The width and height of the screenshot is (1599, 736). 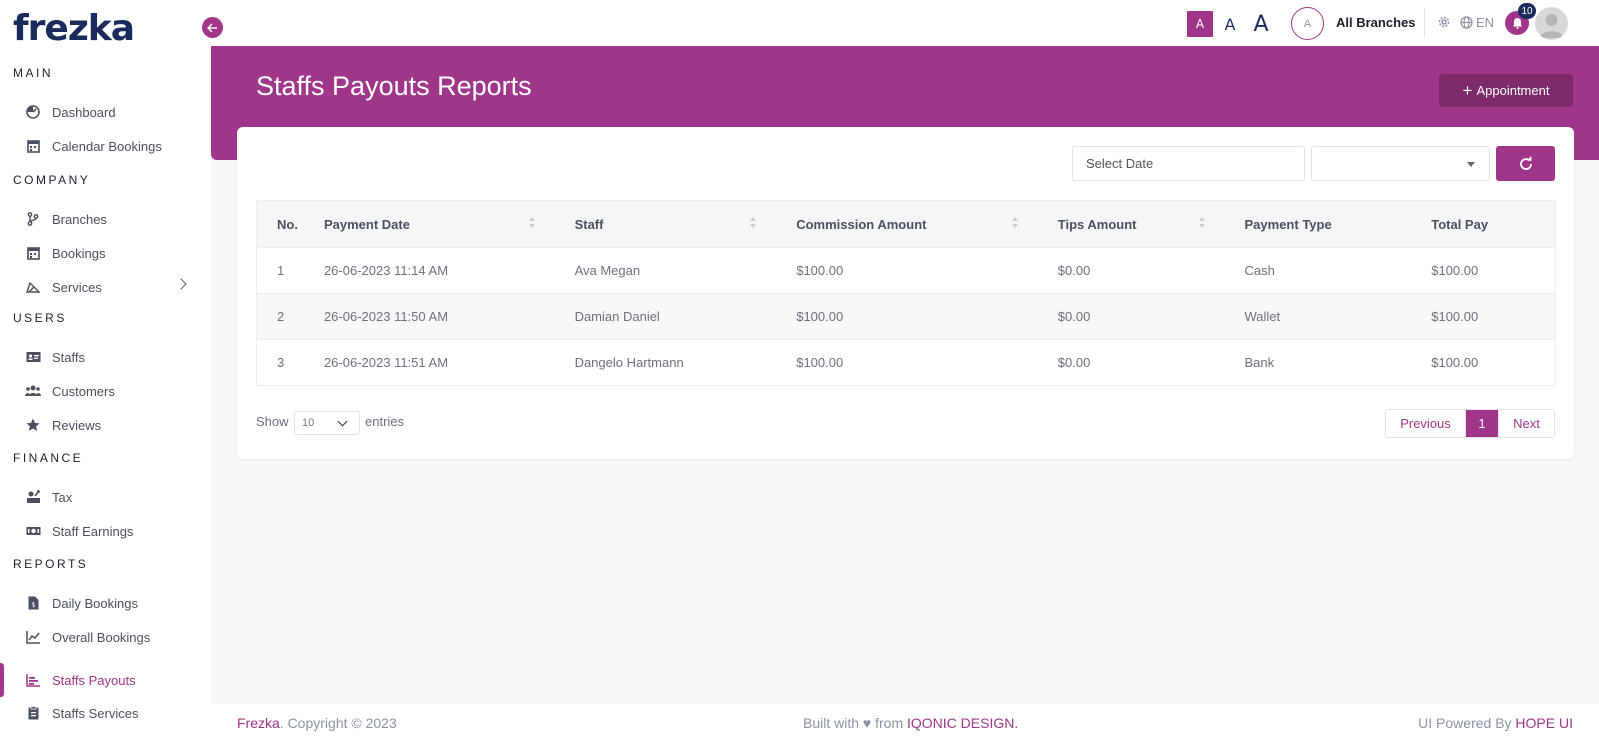 I want to click on column-header-label: Payment Date, so click(x=366, y=224).